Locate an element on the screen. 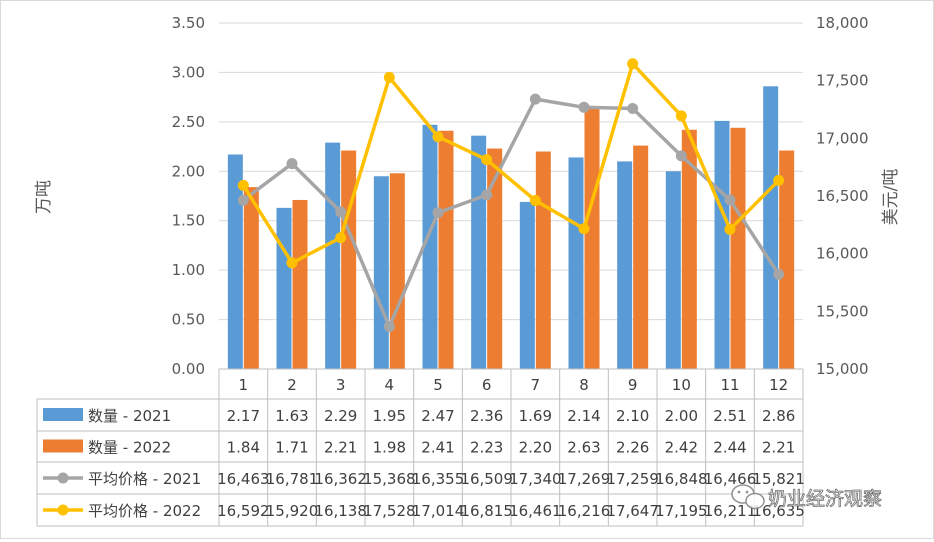  data-table-value: 16,509 is located at coordinates (486, 479).